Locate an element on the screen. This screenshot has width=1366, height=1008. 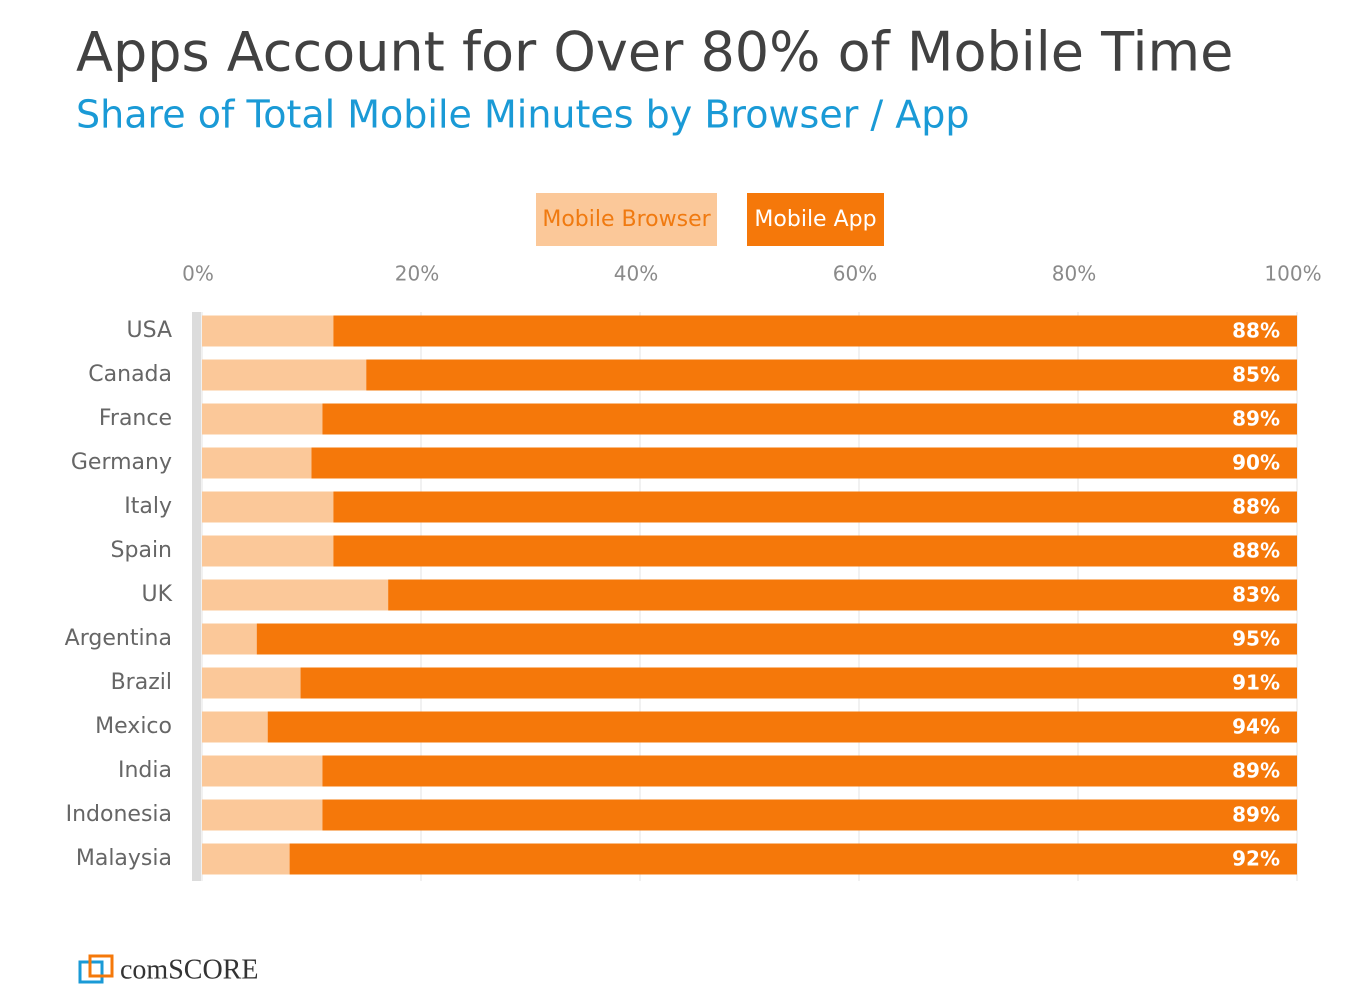
y-tick-label: USA is located at coordinates (149, 330).